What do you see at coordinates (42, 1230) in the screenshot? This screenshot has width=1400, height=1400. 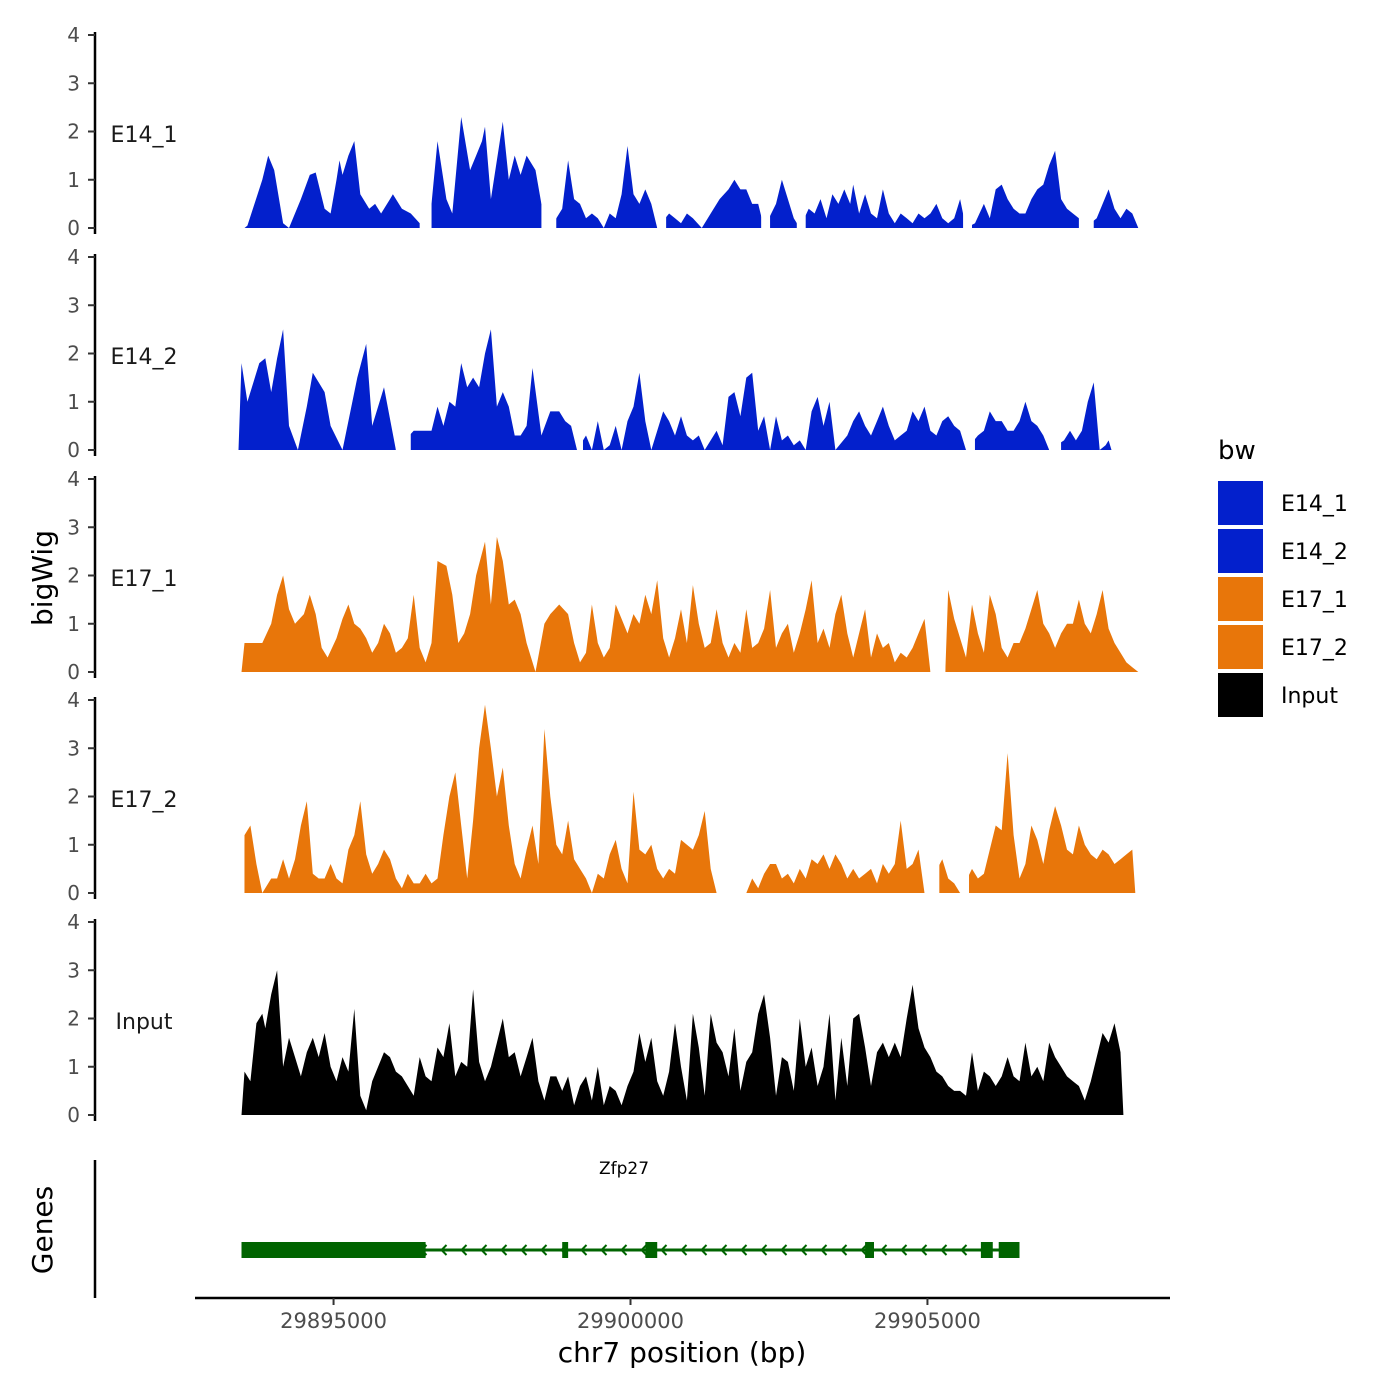 I see `gene-track-title: Genes` at bounding box center [42, 1230].